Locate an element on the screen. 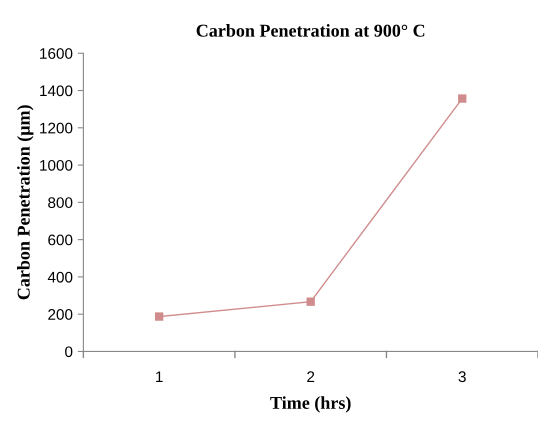 This screenshot has height=426, width=538. y-tick-label: 200 is located at coordinates (60, 314).